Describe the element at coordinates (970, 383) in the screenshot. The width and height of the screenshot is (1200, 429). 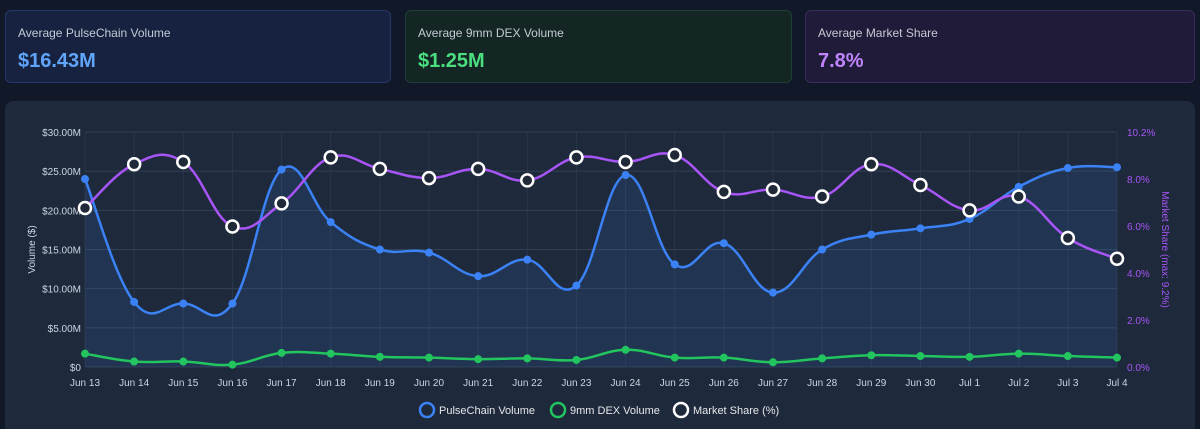
I see `x-tick-label: Jul 1` at that location.